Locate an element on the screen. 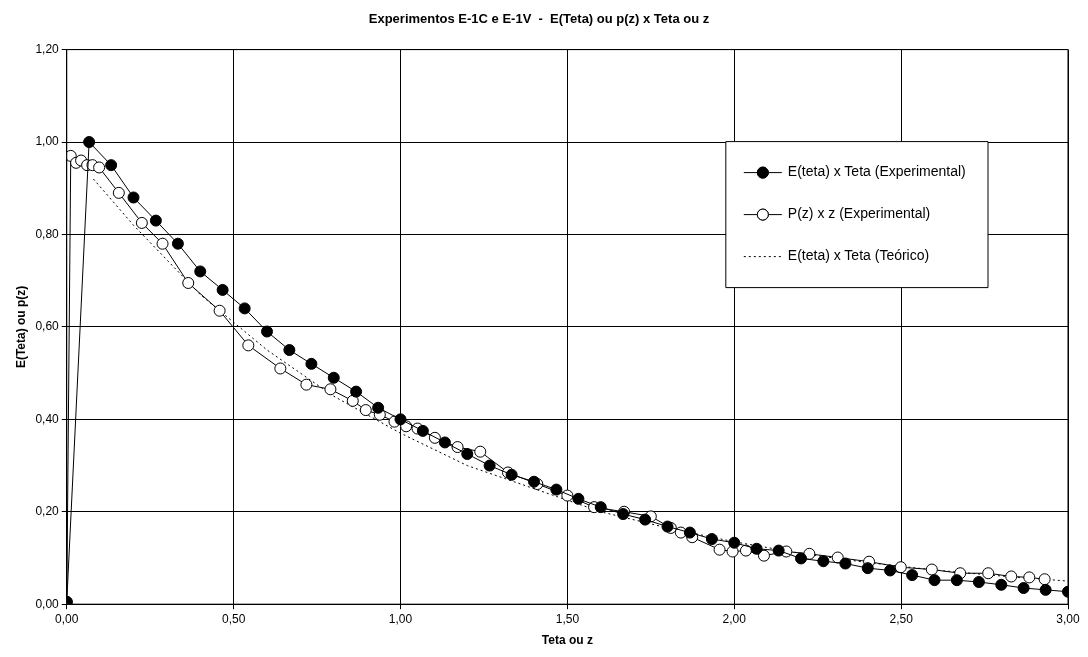 This screenshot has height=657, width=1088. y-axis-title: E(Teta) ou p(z) is located at coordinates (20, 327).